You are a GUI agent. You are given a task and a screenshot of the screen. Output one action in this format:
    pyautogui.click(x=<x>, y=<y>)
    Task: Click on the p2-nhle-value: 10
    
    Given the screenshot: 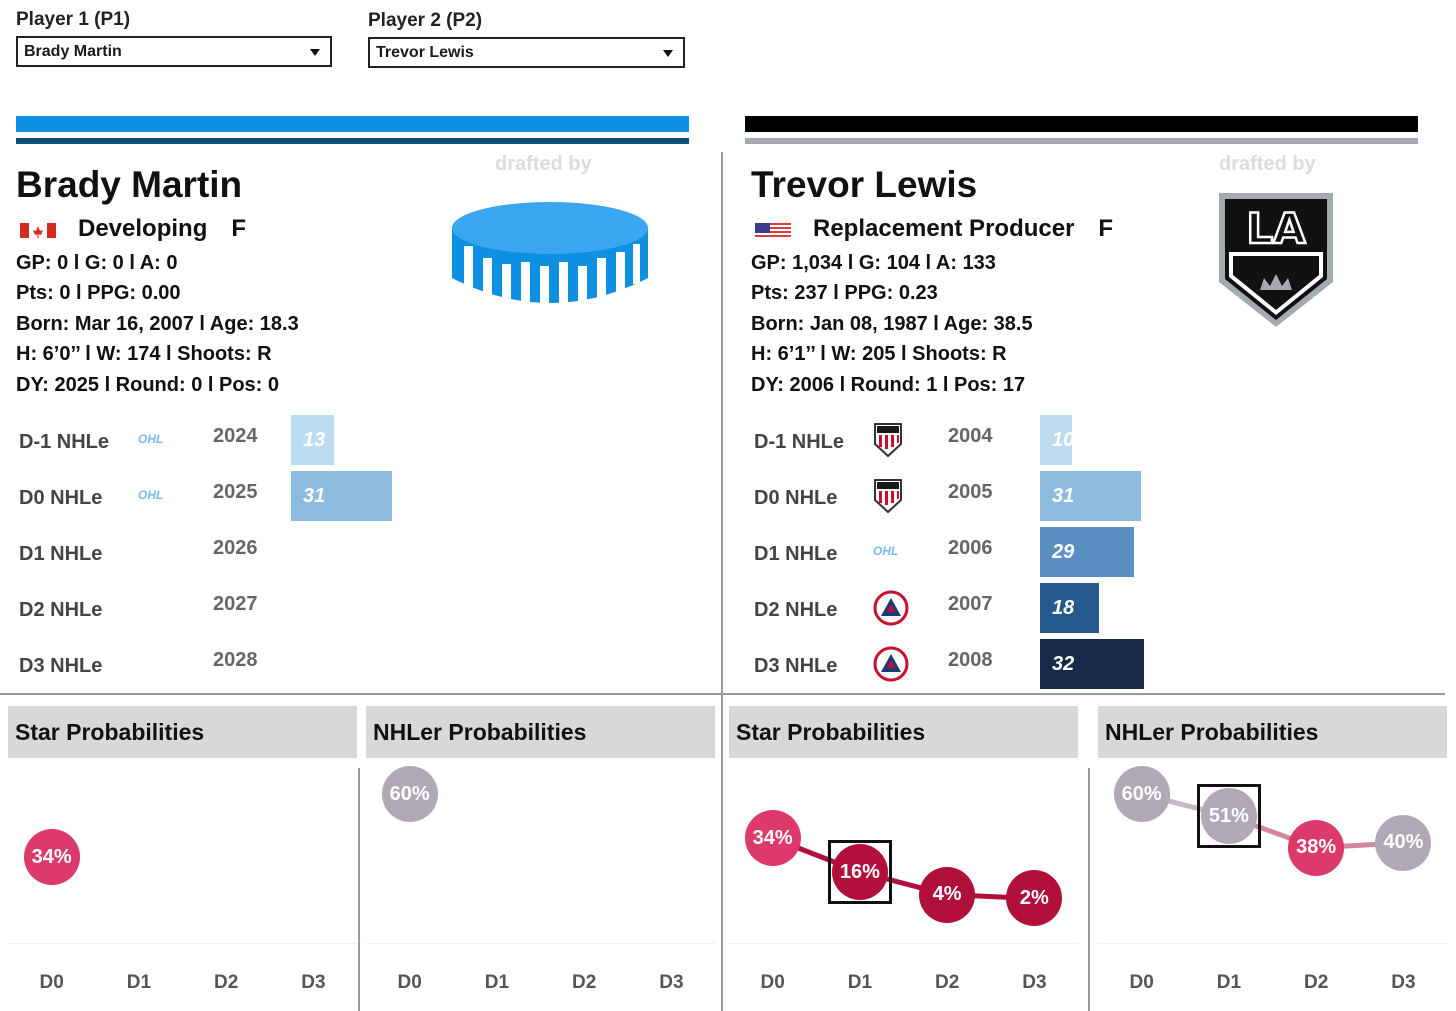 What is the action you would take?
    pyautogui.click(x=1062, y=440)
    